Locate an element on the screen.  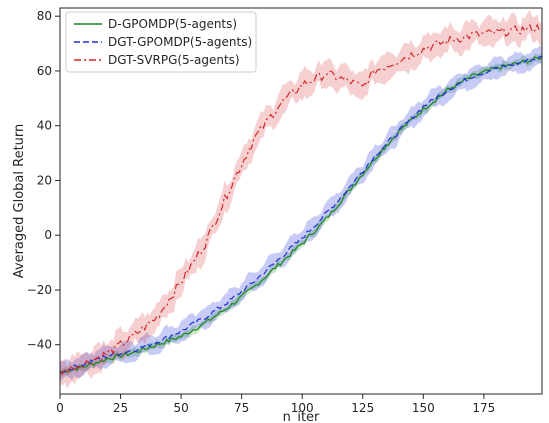
y-tick-label: −20 is located at coordinates (39, 290).